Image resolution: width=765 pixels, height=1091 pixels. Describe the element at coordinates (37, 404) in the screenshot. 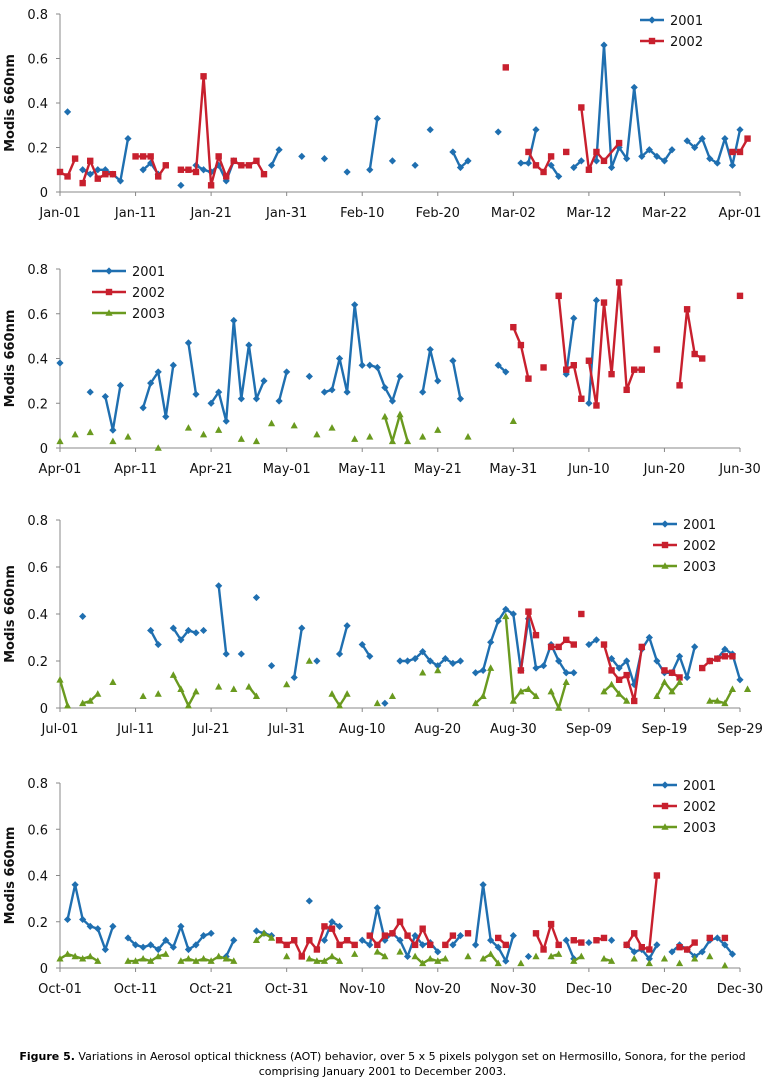

I see `y-tick-label: 0.2` at that location.